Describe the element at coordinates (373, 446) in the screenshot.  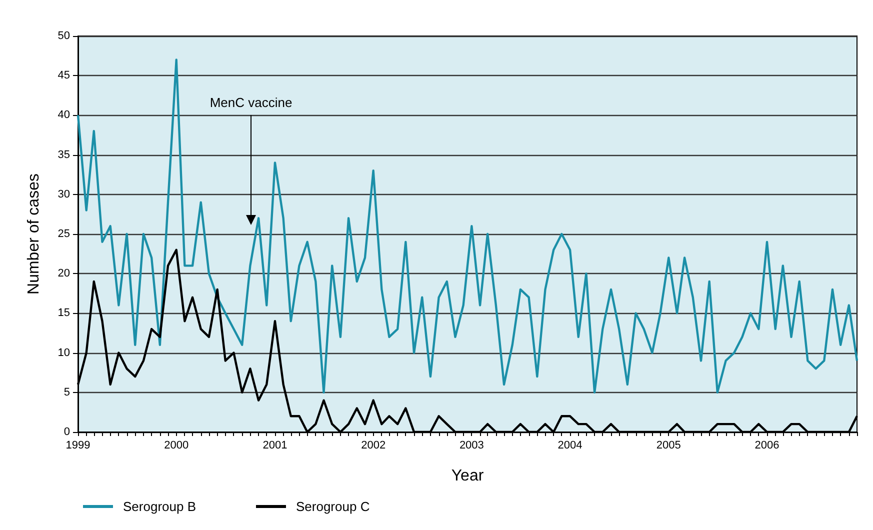
I see `x-tick-label: 2002` at that location.